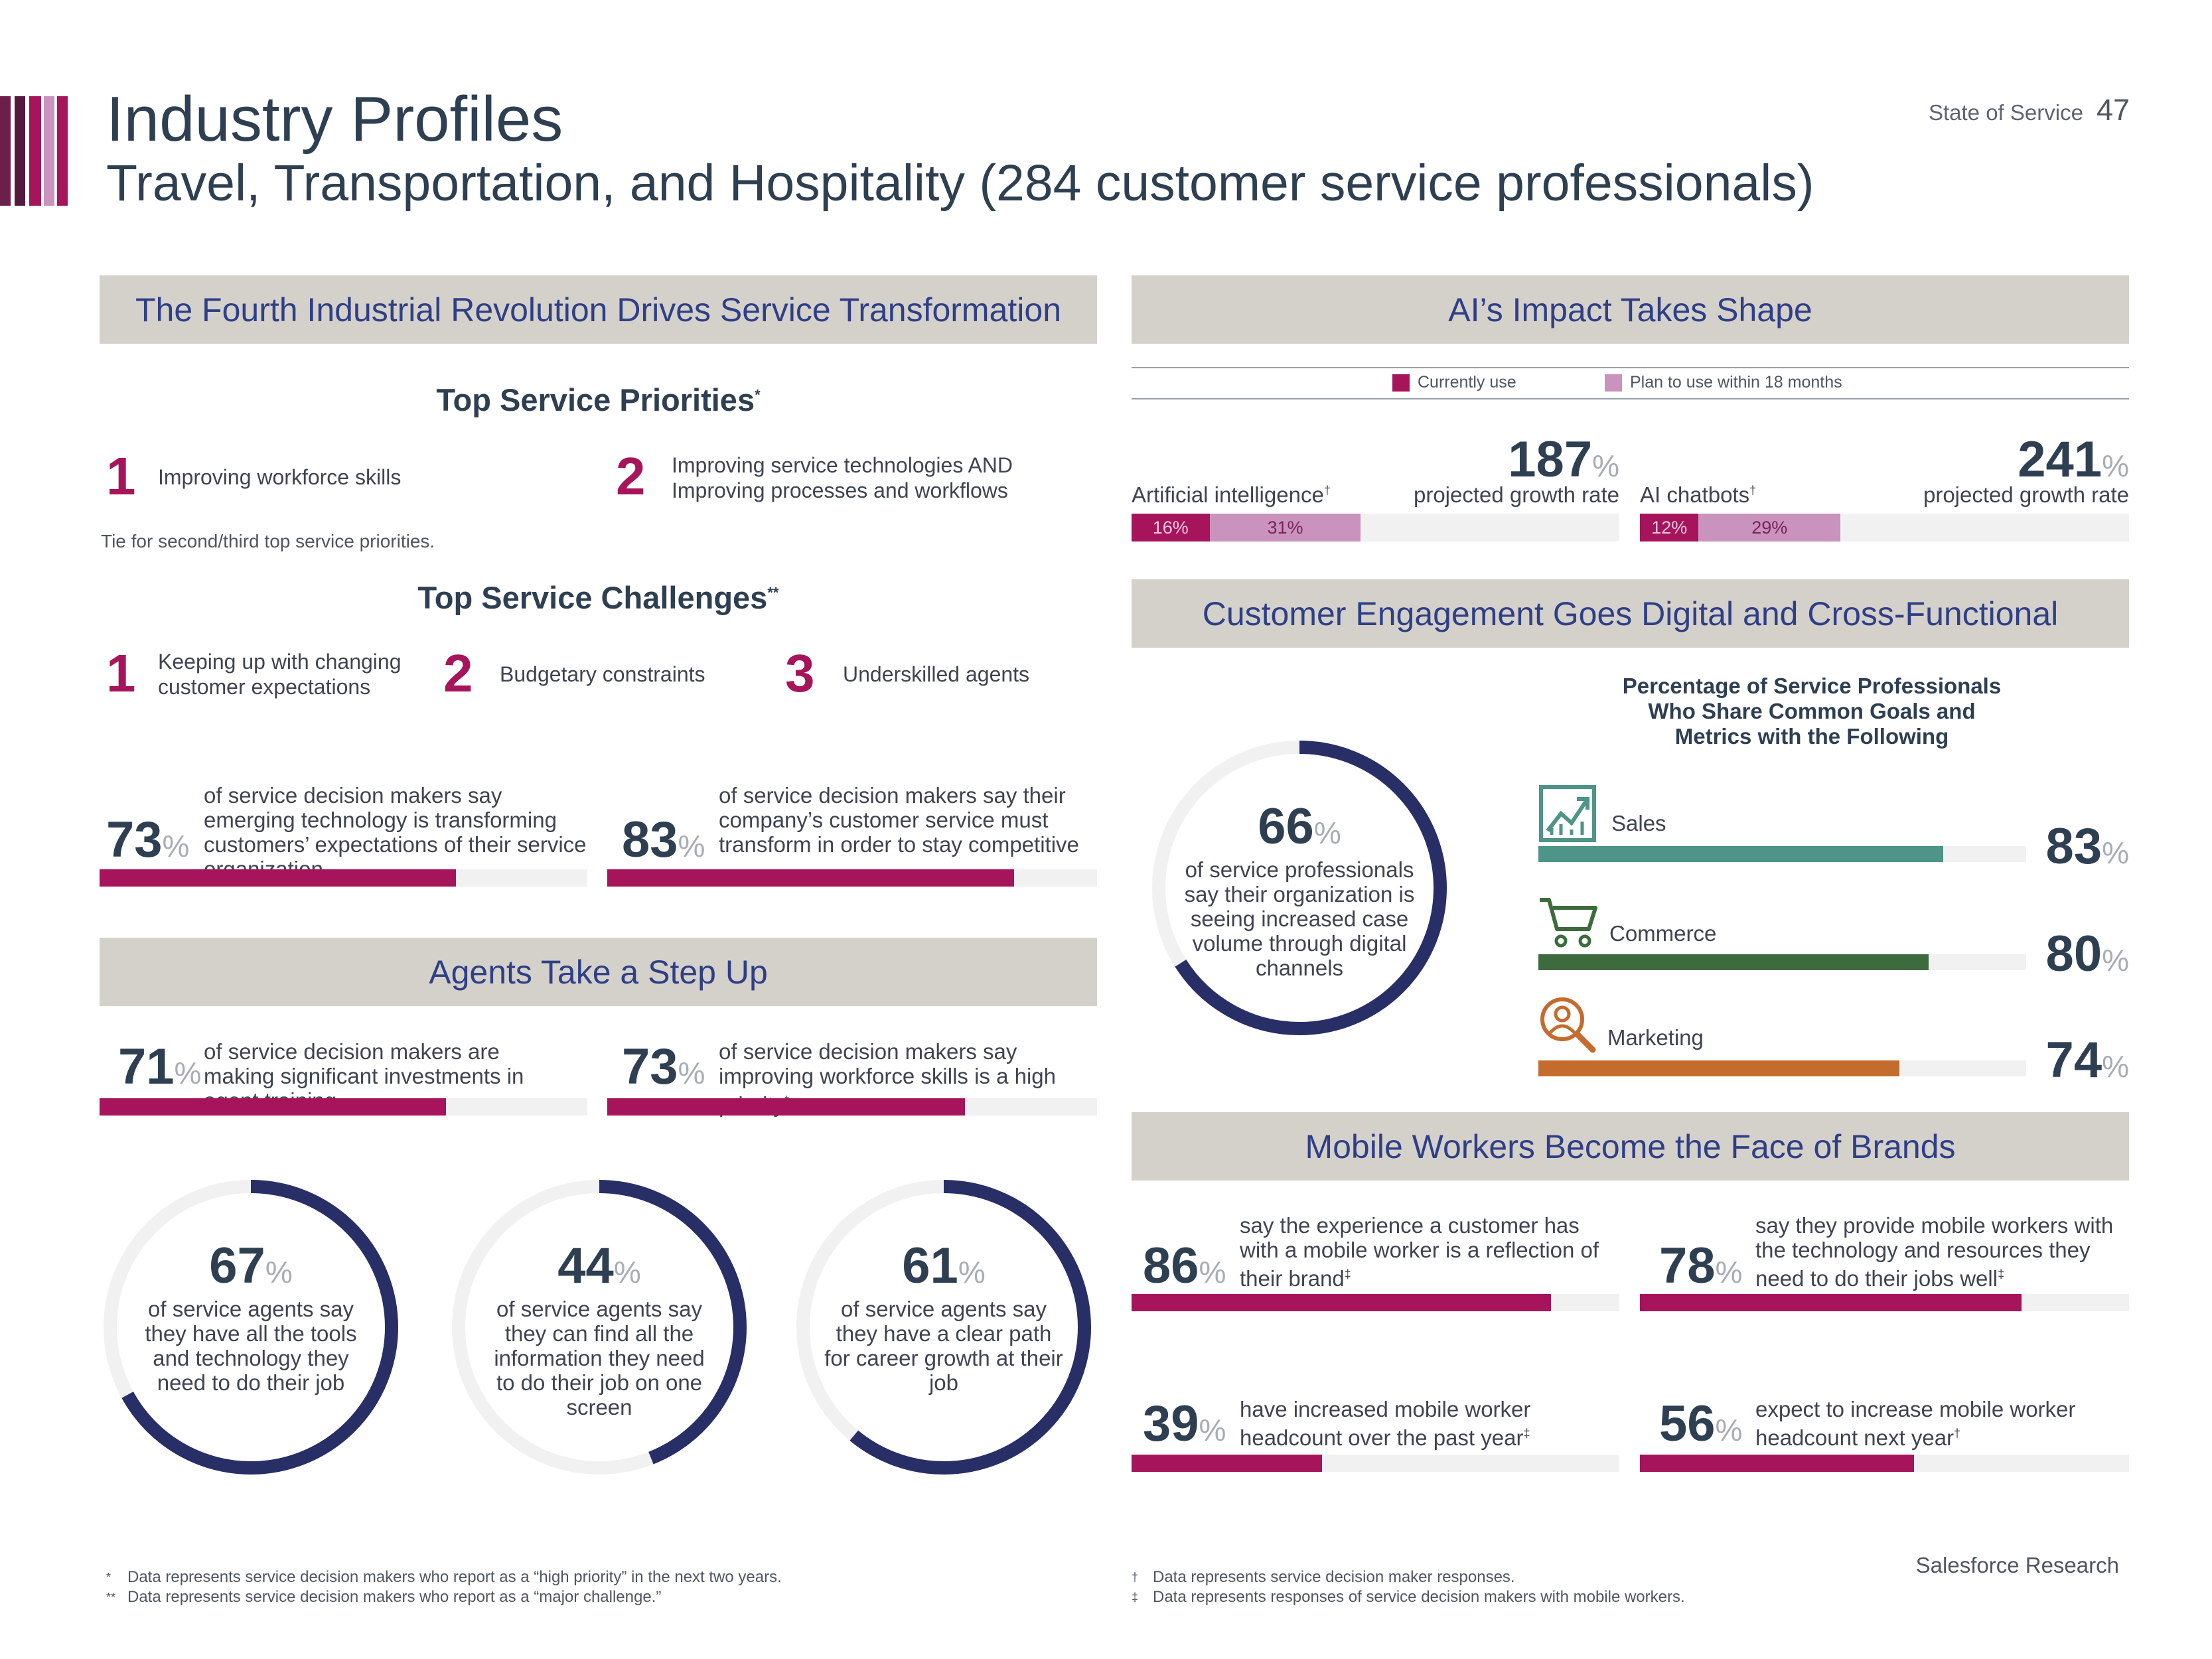 This screenshot has width=2212, height=1659. Describe the element at coordinates (773, 592) in the screenshot. I see `footnote-mark: **` at that location.